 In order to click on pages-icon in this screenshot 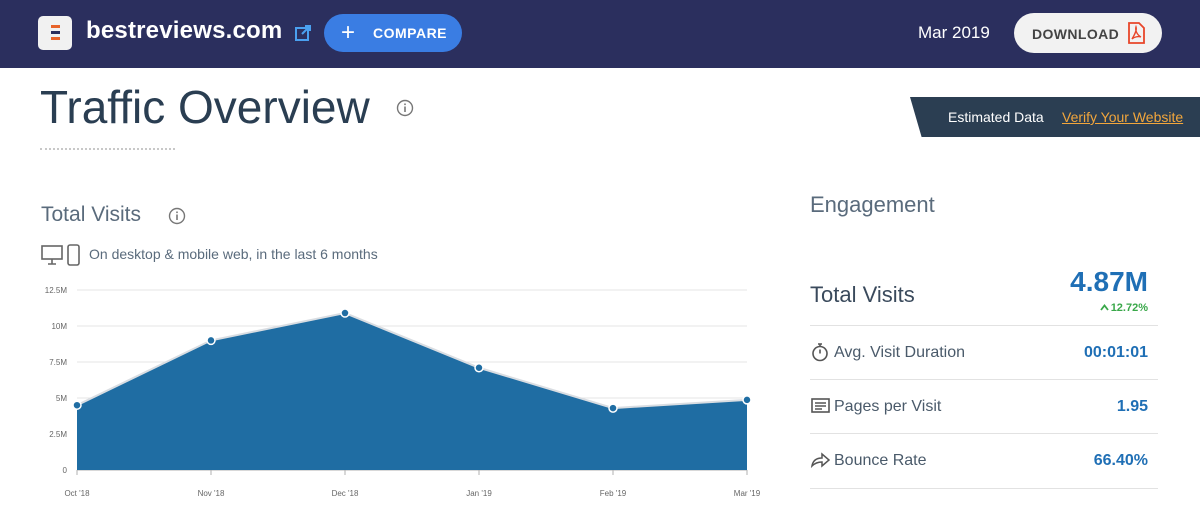, I will do `click(820, 405)`.